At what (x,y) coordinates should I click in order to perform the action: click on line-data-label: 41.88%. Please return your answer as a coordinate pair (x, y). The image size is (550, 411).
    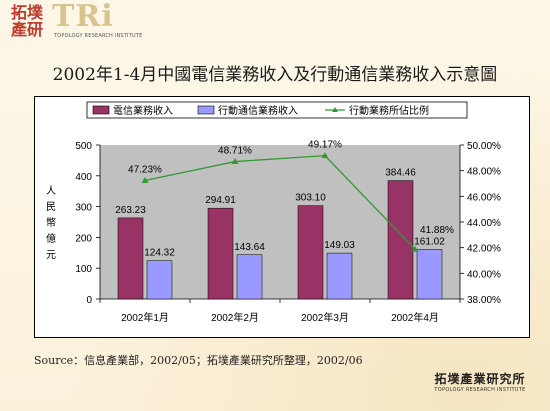
    Looking at the image, I should click on (437, 230).